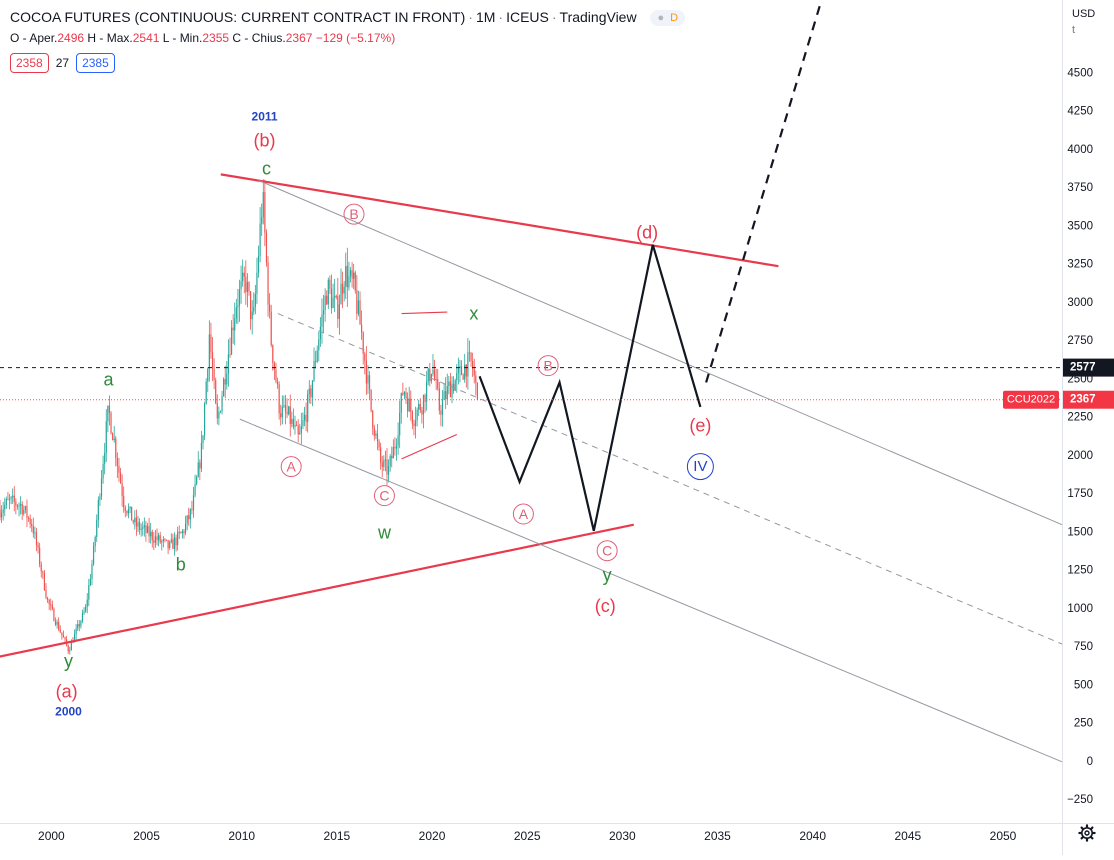 The width and height of the screenshot is (1114, 860). I want to click on wave-label-c: c, so click(266, 168).